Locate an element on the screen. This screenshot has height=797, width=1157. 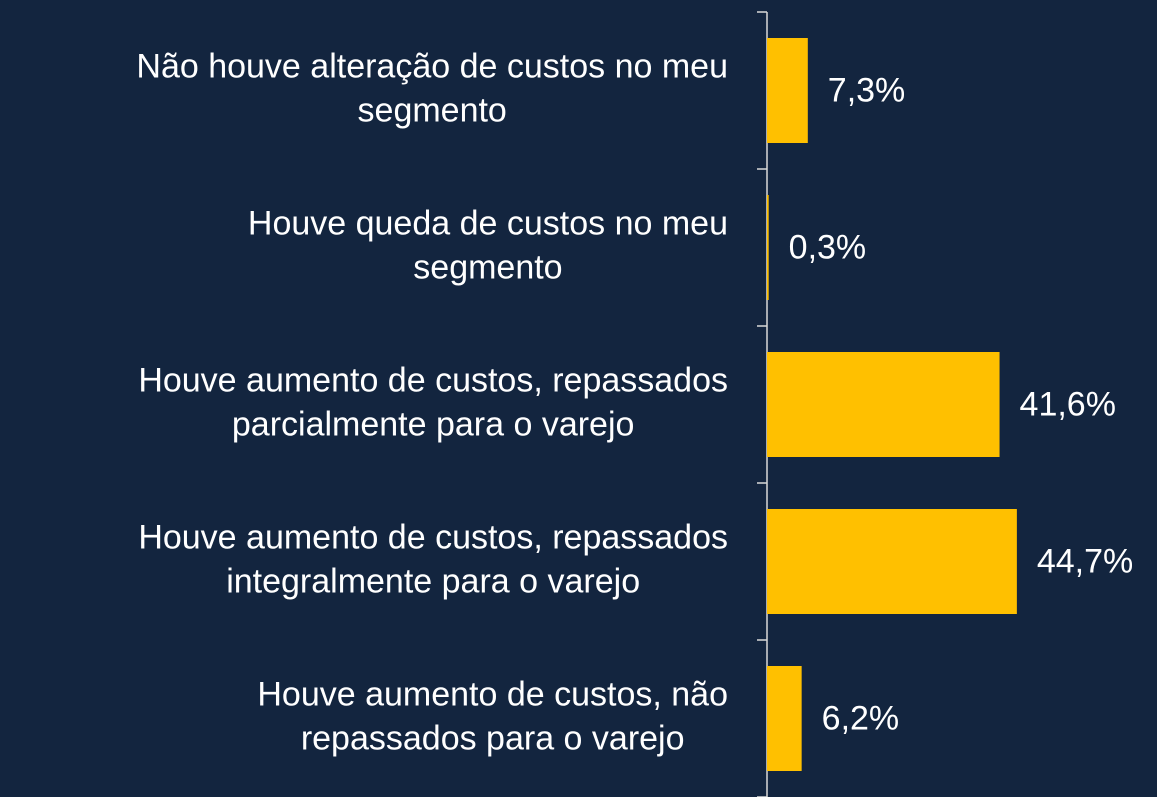
value-label: 44,7% is located at coordinates (1085, 561).